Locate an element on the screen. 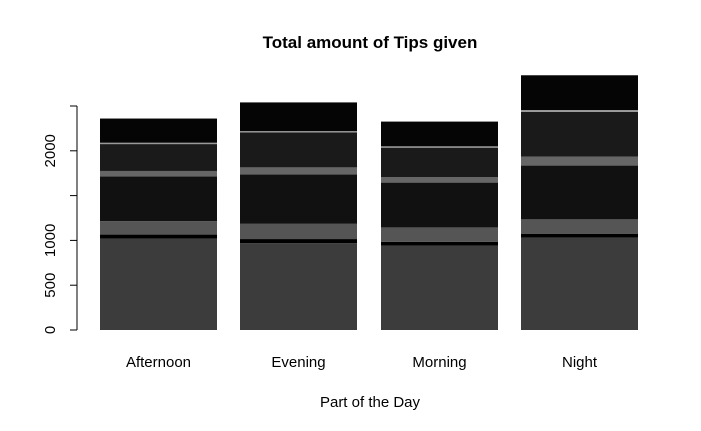 The height and width of the screenshot is (431, 701). y-tick-label: 2000 is located at coordinates (50, 150).